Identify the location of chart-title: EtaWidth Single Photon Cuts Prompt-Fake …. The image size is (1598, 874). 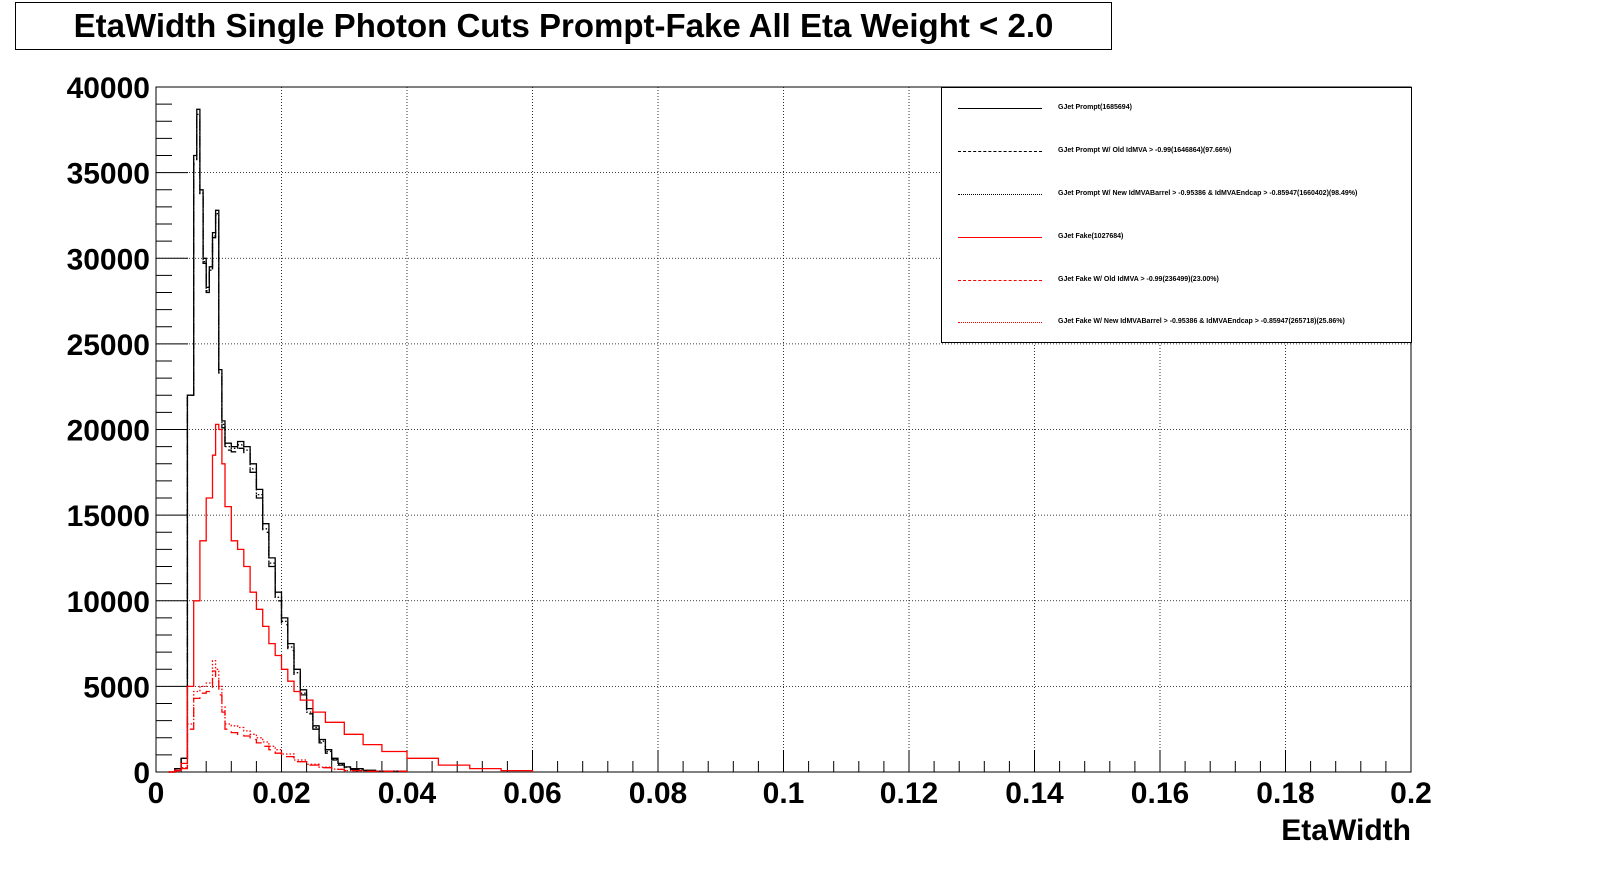
(563, 25).